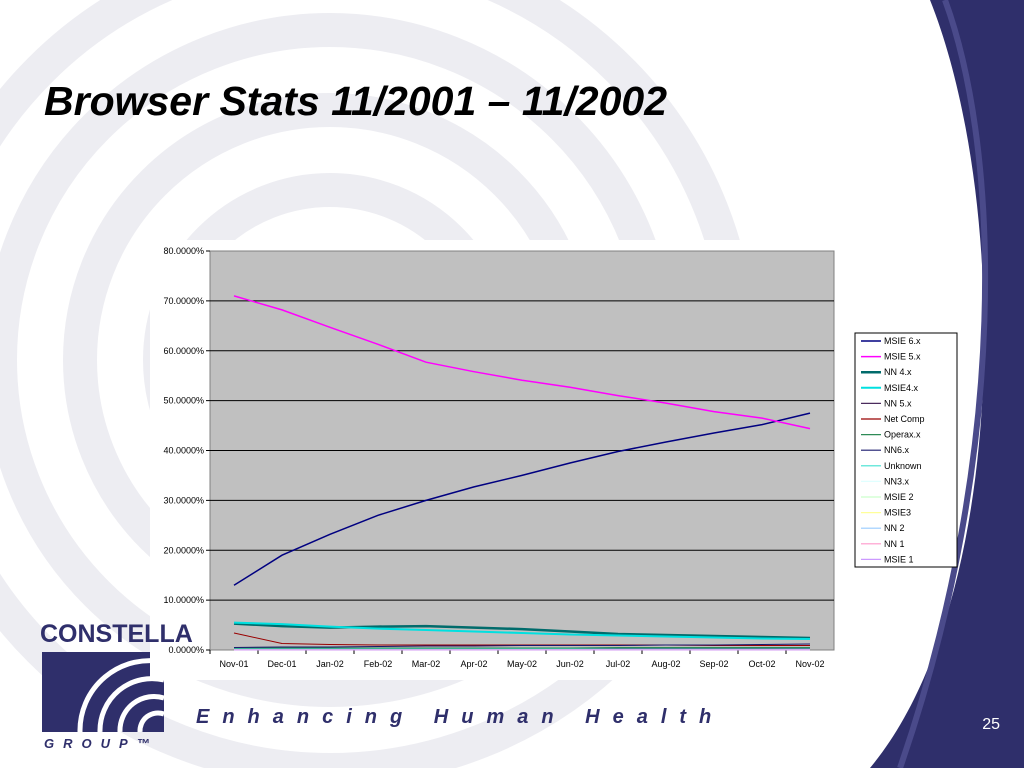  What do you see at coordinates (356, 101) in the screenshot?
I see `slide-title: Browser Stats 11/2001 – 11/2002` at bounding box center [356, 101].